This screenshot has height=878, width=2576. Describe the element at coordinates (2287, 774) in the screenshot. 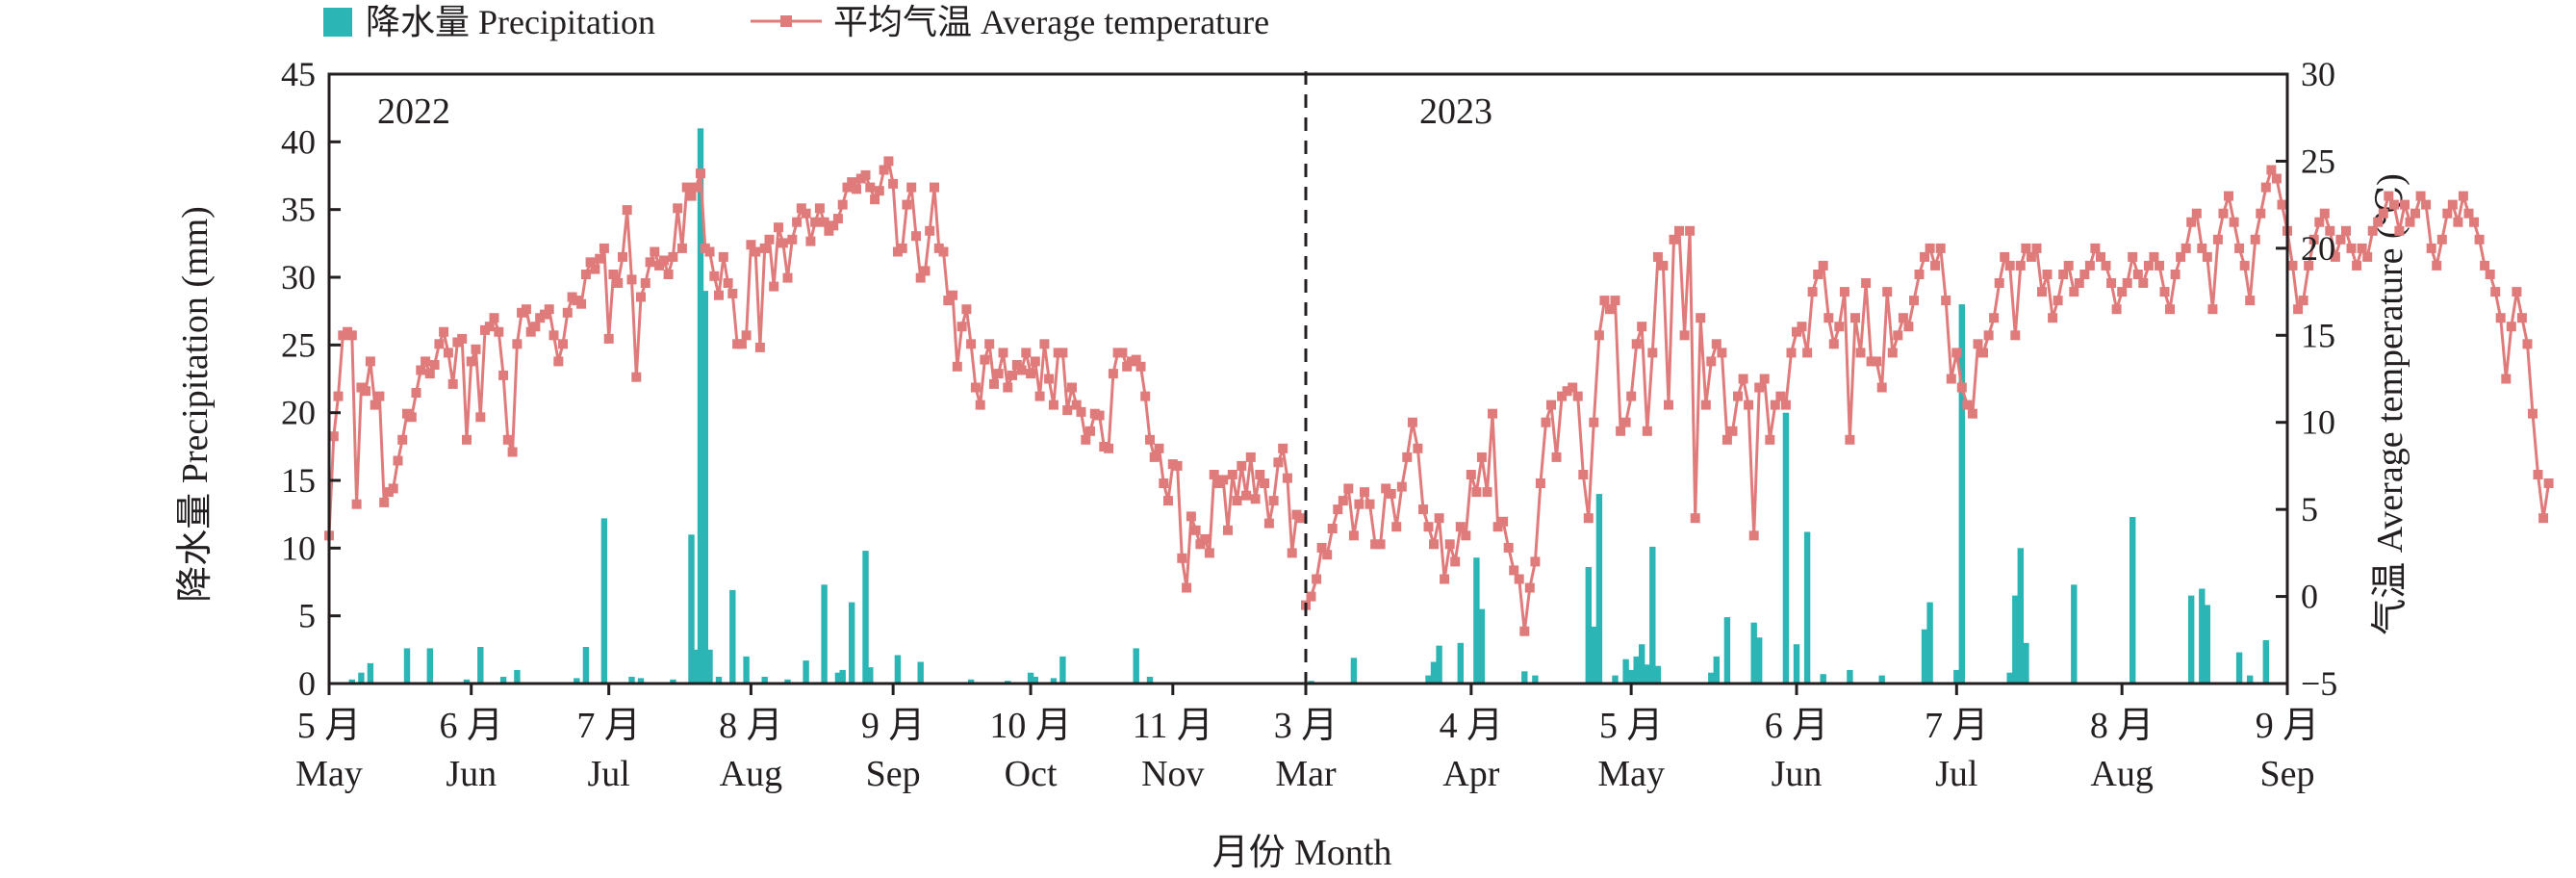

I see `x-tick-label-en: Sep` at that location.